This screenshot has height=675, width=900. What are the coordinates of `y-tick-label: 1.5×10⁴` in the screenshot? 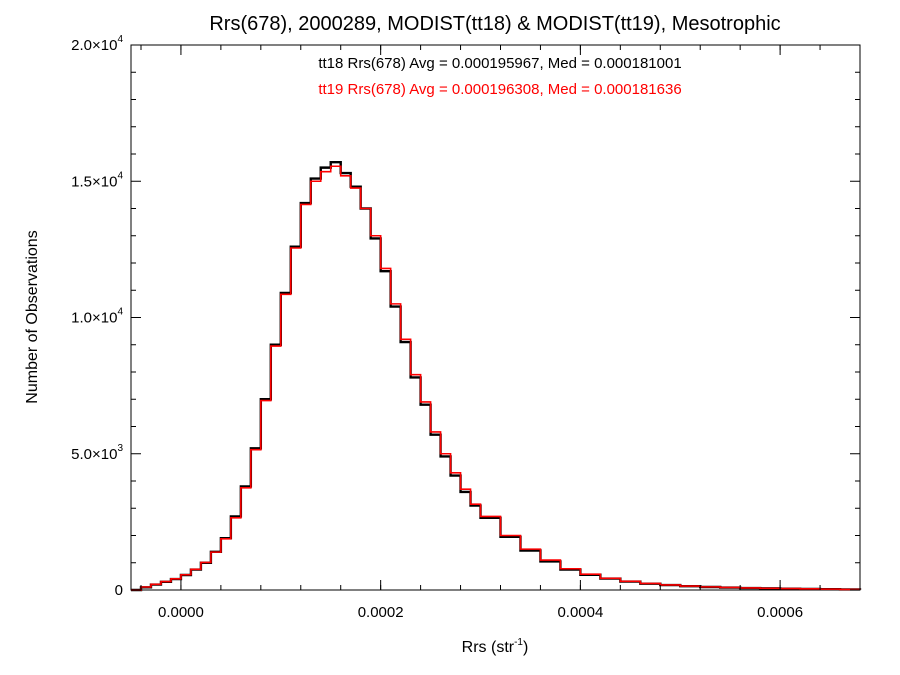 It's located at (97, 180).